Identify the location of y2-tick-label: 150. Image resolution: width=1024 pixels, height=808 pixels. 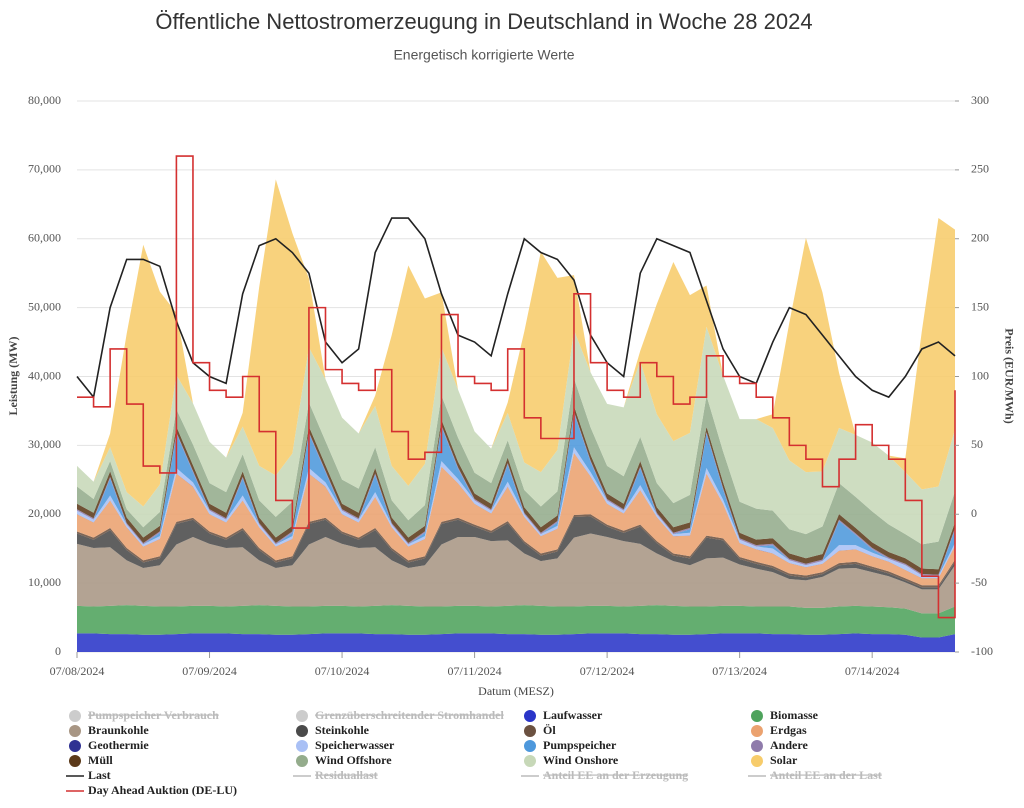
(980, 306).